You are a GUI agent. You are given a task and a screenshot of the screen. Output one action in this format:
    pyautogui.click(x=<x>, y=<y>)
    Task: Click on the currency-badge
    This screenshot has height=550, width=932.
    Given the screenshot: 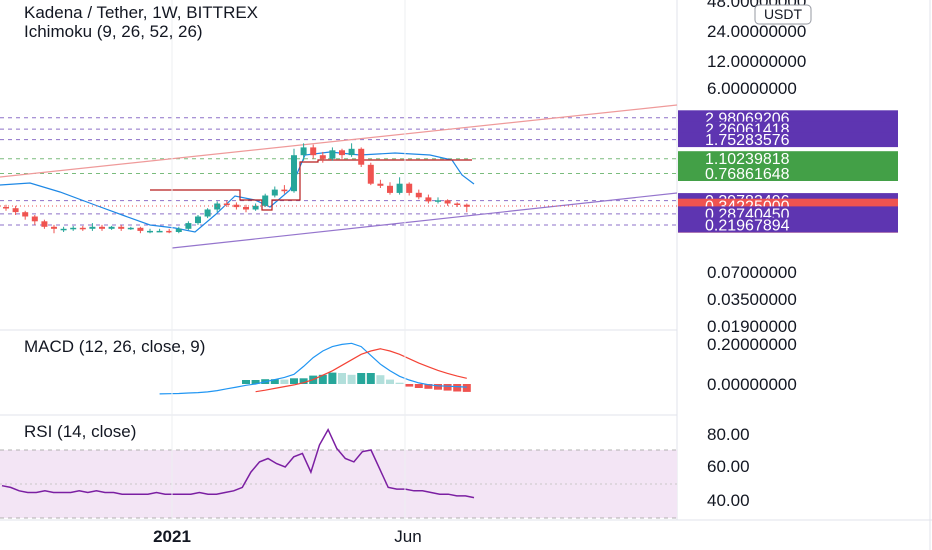 What is the action you would take?
    pyautogui.click(x=783, y=14)
    